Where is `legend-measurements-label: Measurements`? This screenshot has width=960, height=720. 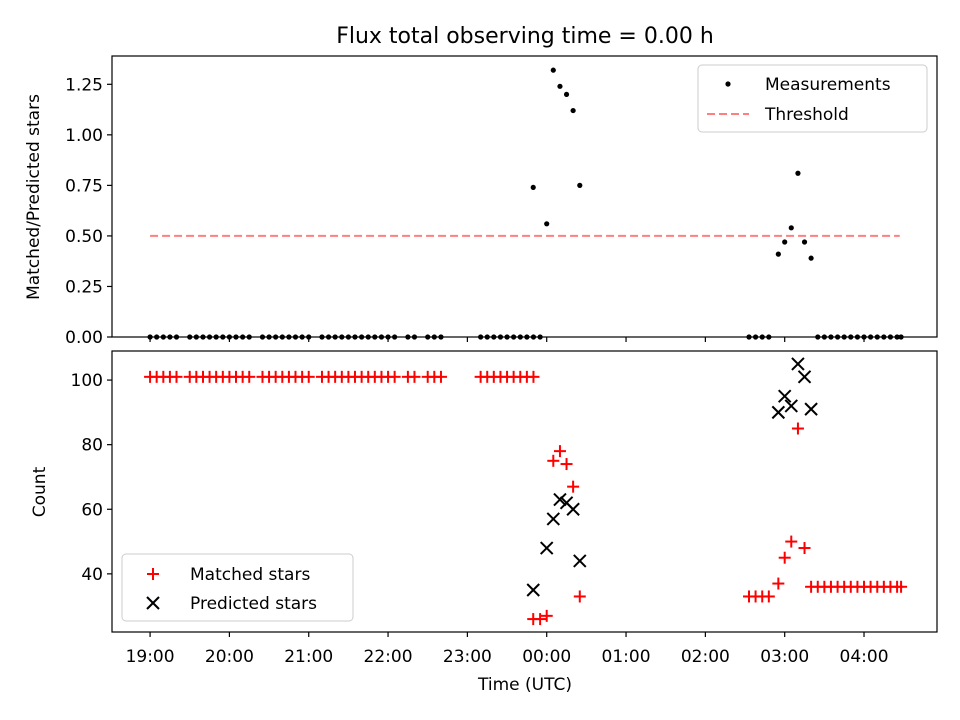 legend-measurements-label: Measurements is located at coordinates (828, 85).